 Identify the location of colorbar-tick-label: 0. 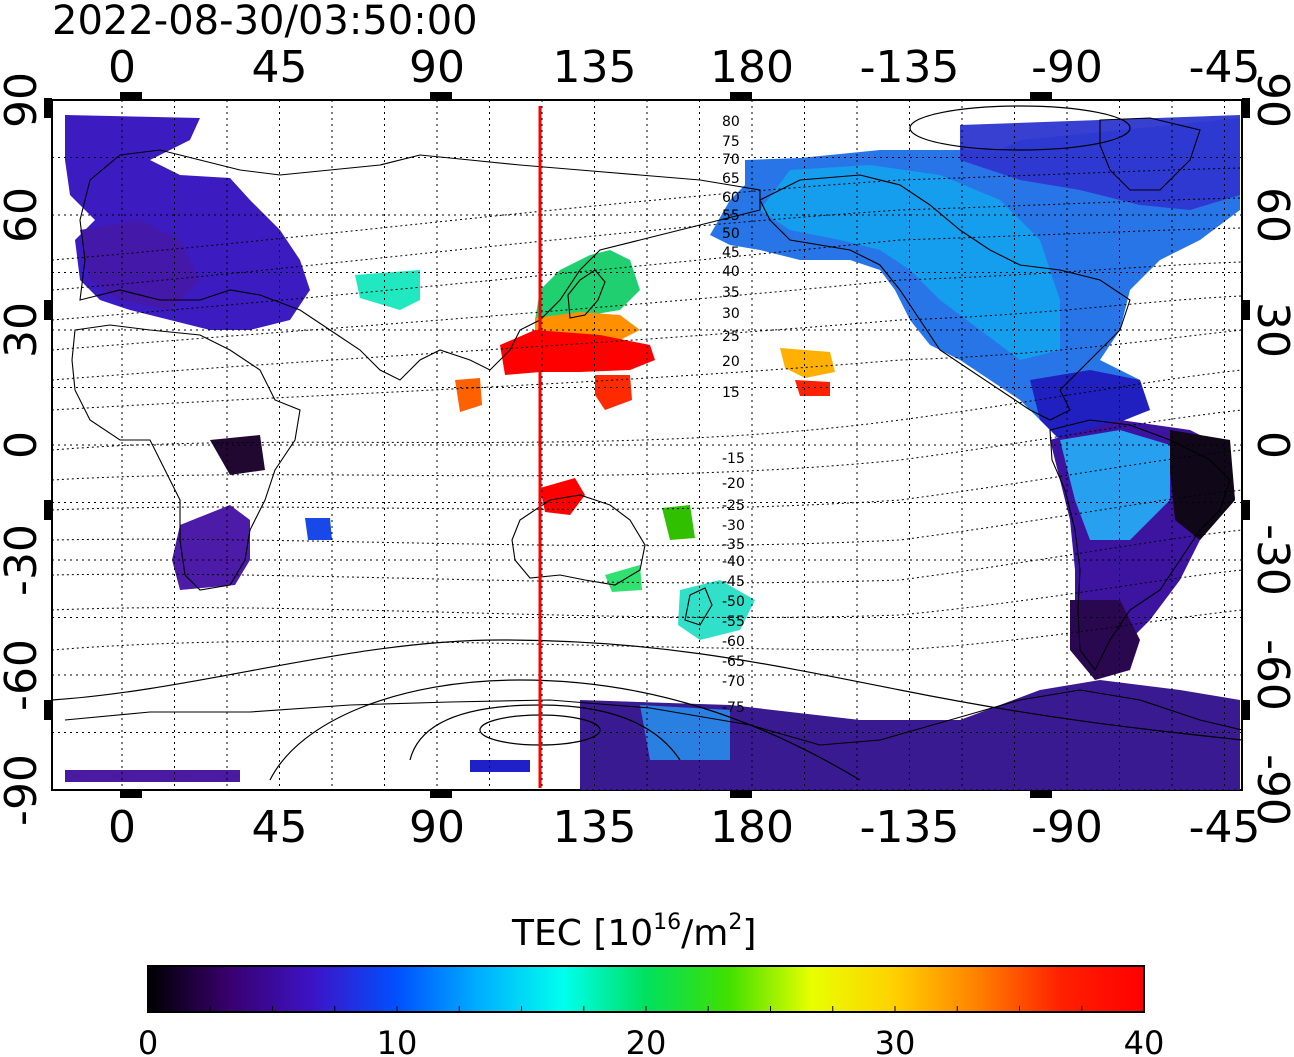
(148, 1040).